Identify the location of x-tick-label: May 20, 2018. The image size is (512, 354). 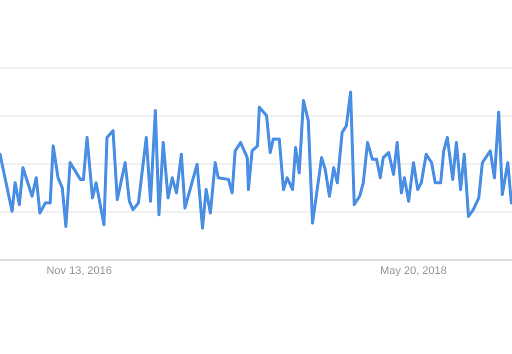
(413, 271).